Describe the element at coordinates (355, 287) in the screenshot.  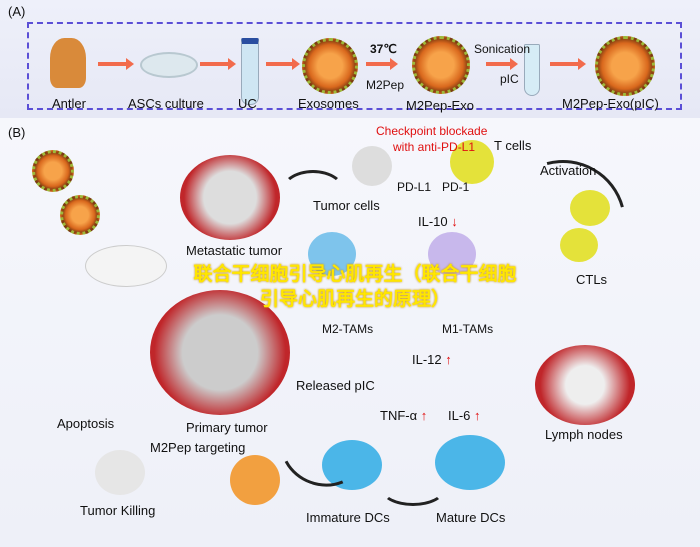
I see `overlay-caption: 联合干细胞引导心肌再生（联合干细胞引导心肌再生的原理）` at that location.